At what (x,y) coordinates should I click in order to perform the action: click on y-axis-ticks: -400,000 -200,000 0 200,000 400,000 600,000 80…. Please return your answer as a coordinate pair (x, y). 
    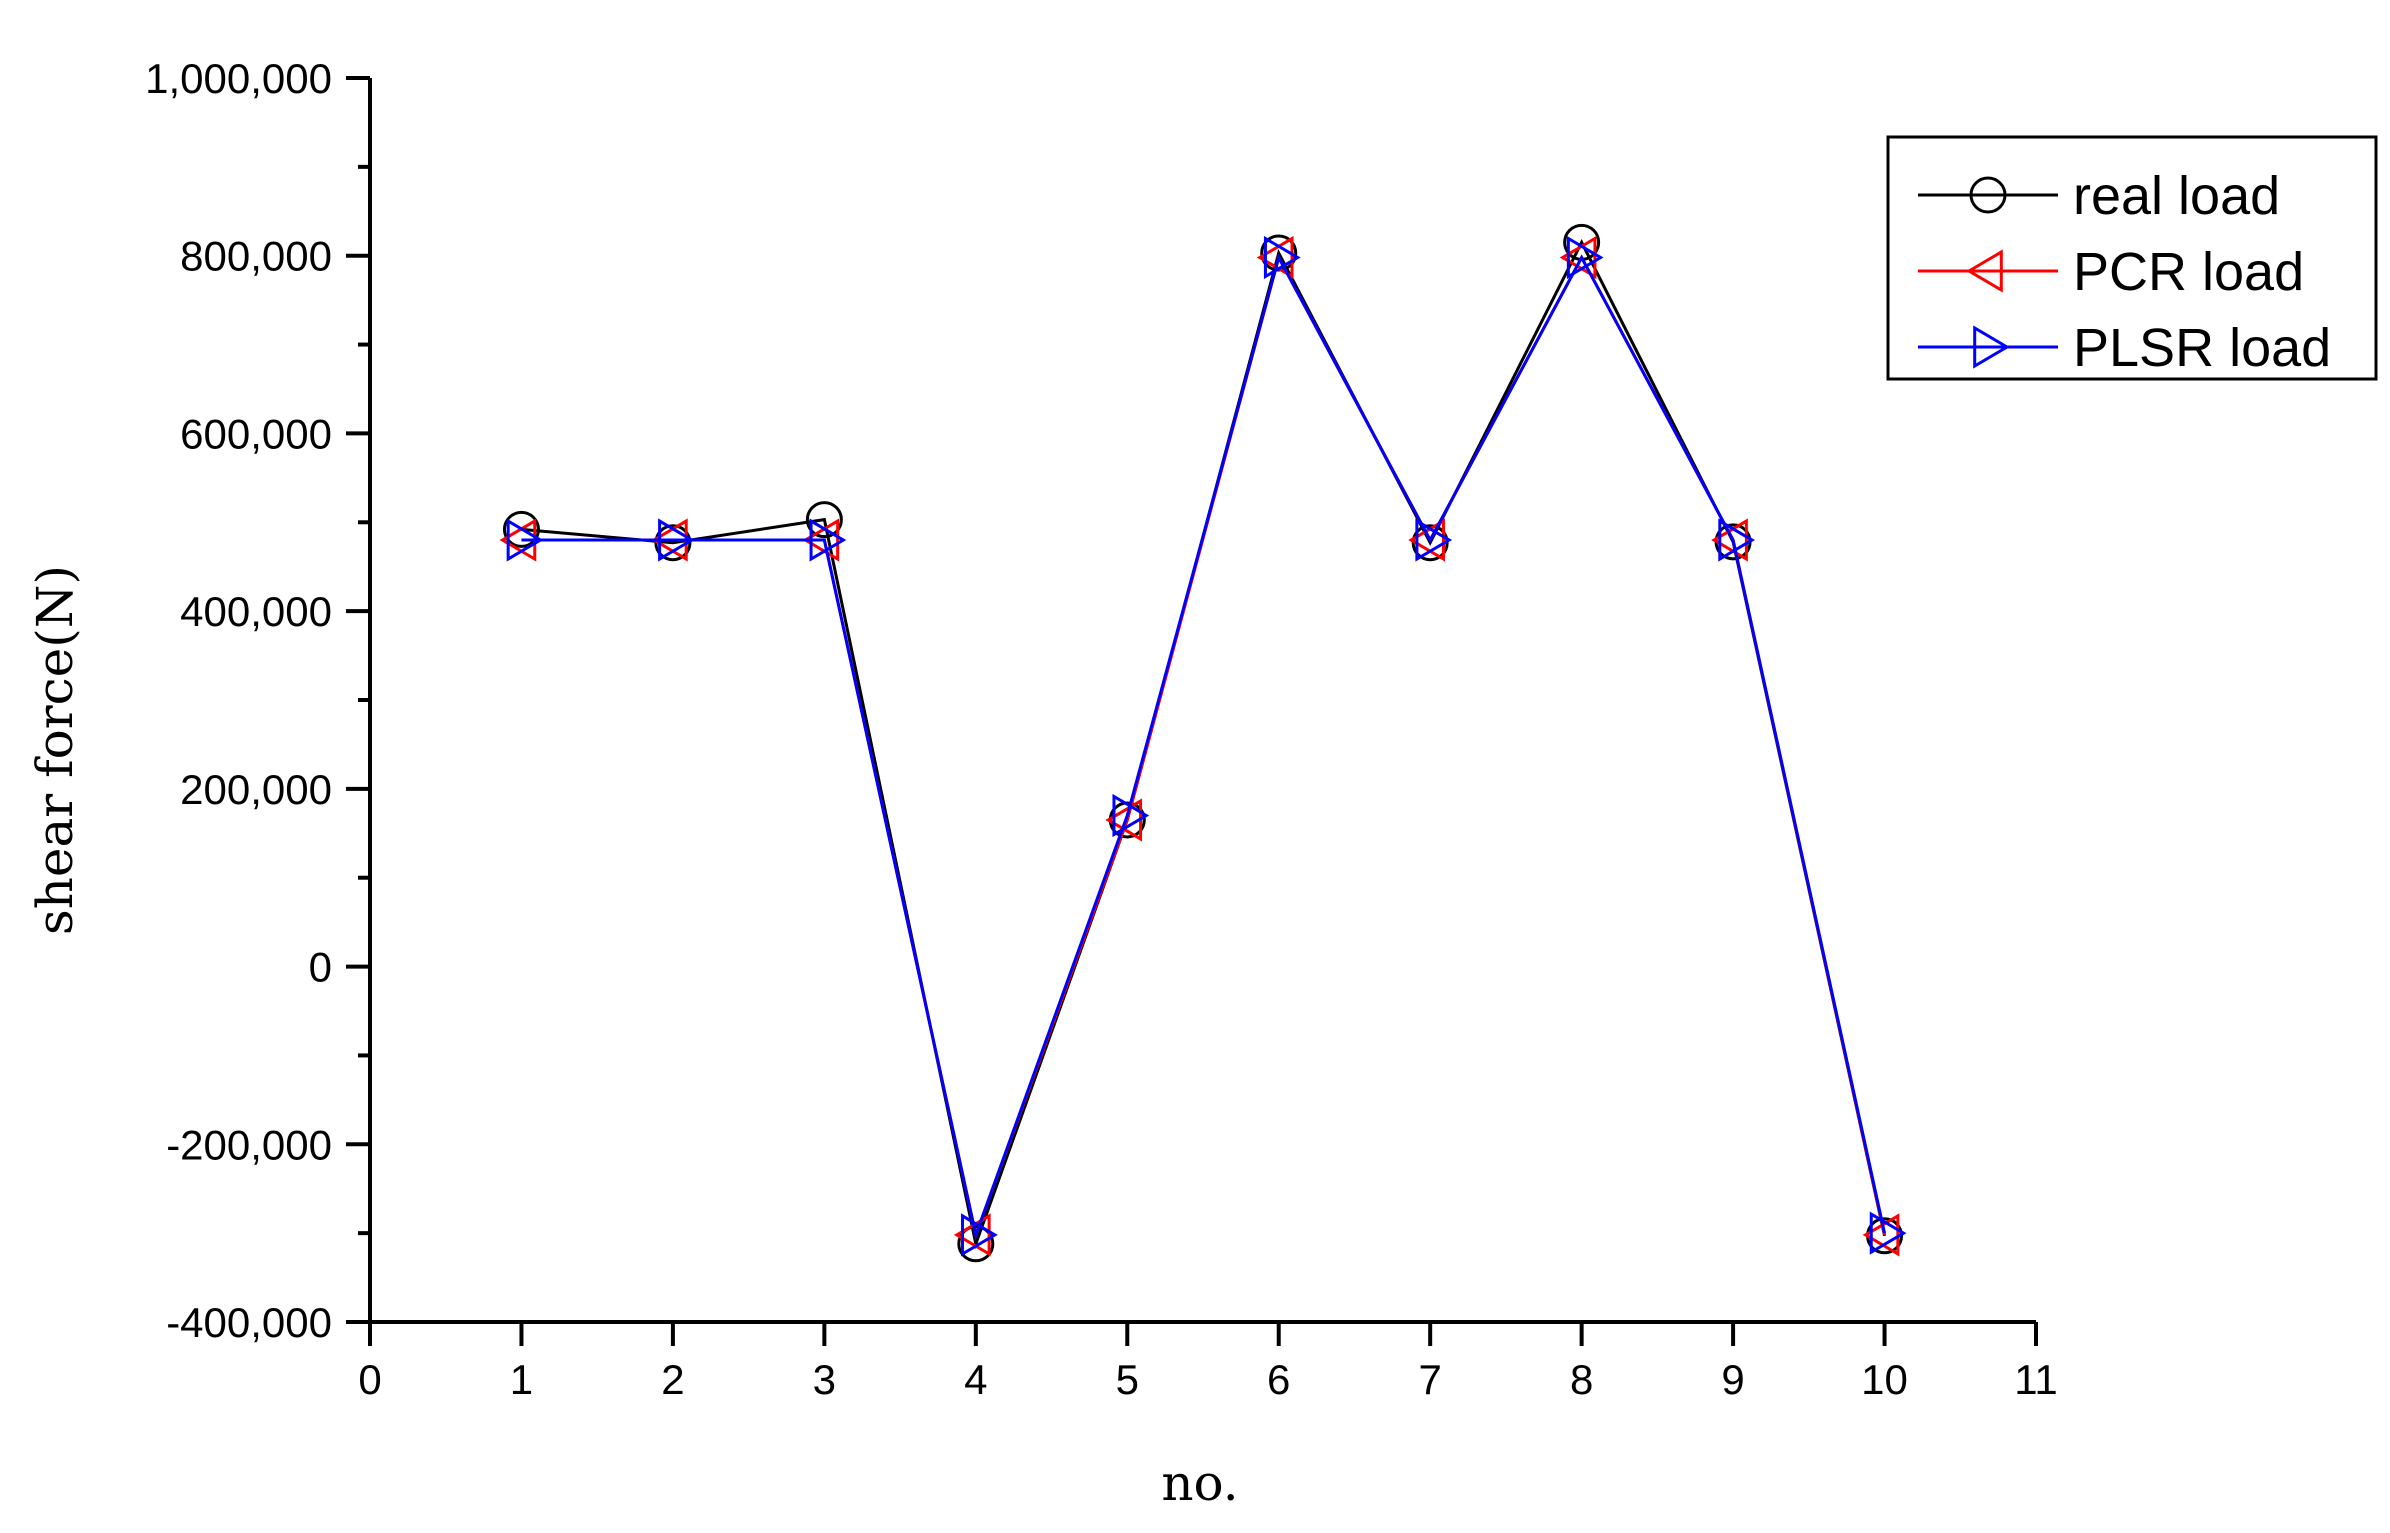
    Looking at the image, I should click on (257, 700).